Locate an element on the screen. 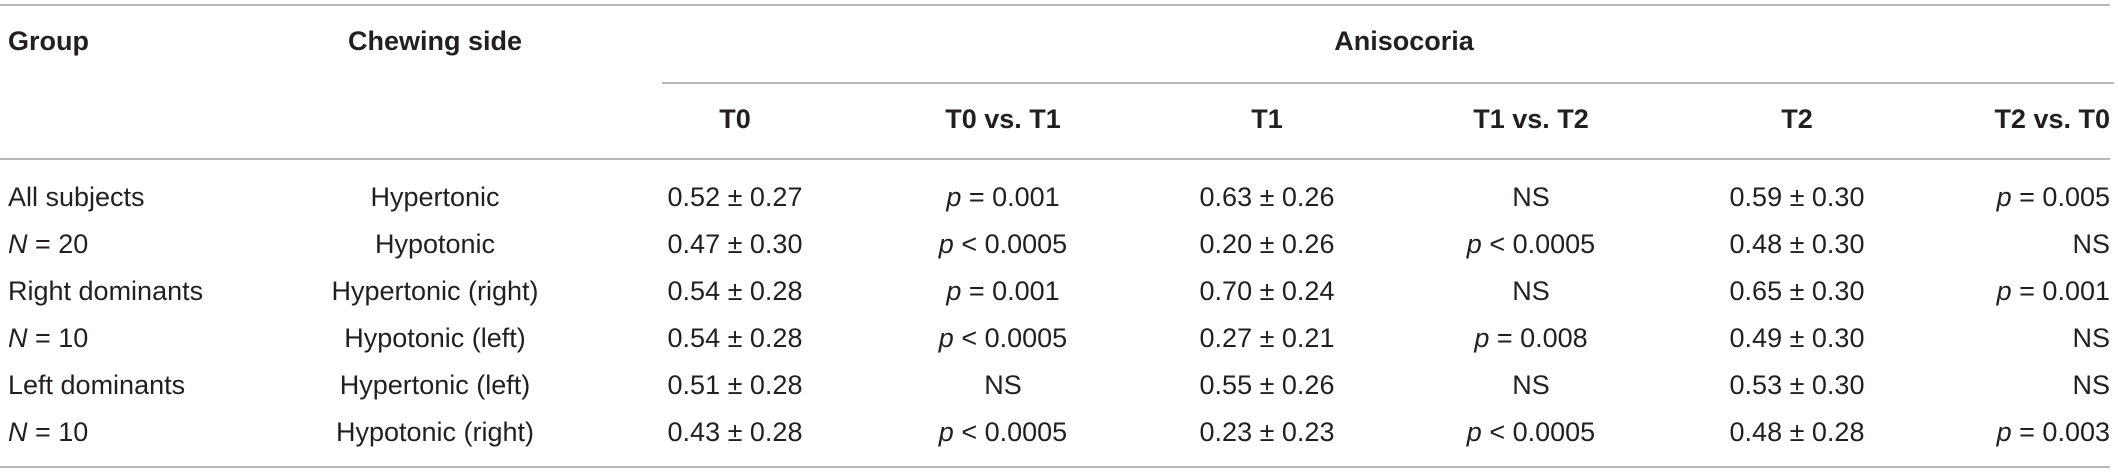  cell-group: All subjects is located at coordinates (76, 197).